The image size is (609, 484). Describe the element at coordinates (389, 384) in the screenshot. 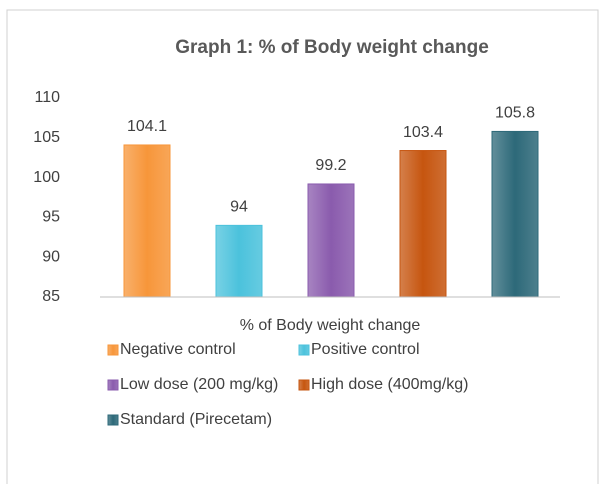

I see `legend-label: High dose (400mg/kg)` at that location.